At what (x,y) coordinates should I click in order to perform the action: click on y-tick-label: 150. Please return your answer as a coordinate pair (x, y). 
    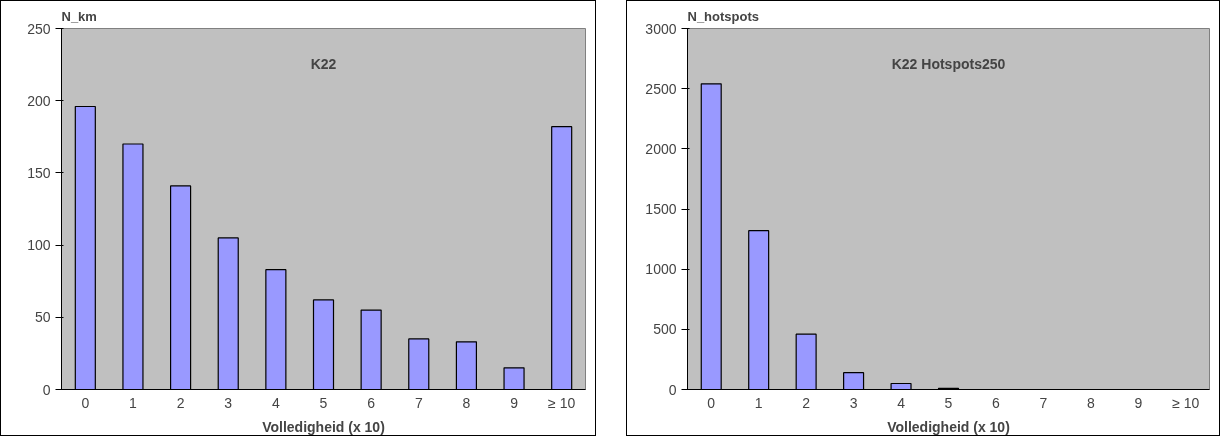
    Looking at the image, I should click on (39, 172).